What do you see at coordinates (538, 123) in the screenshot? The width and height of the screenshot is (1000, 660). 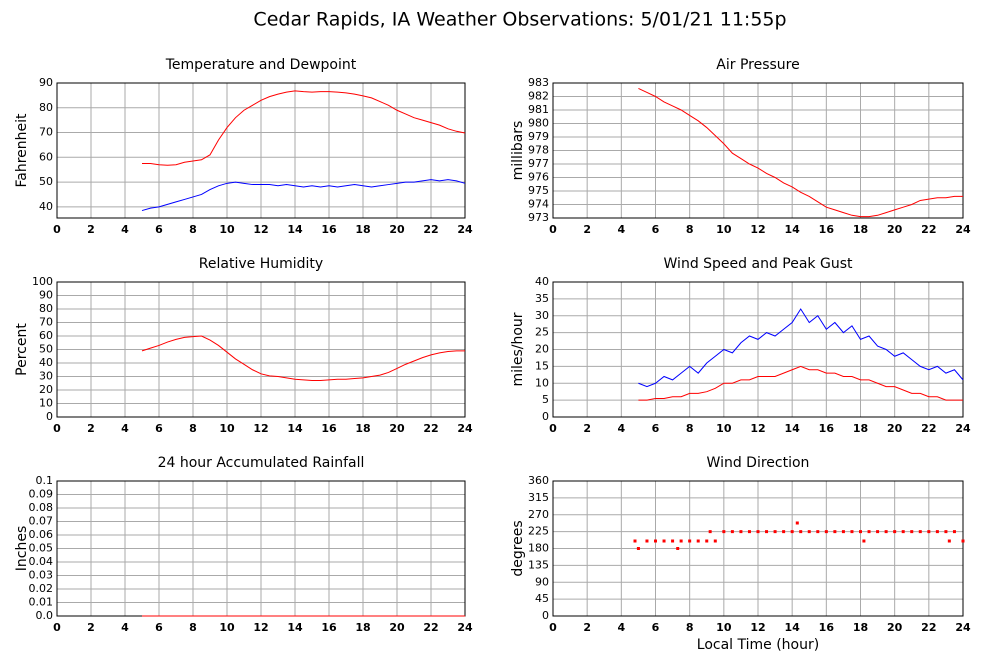 I see `y-tick-label: 980` at bounding box center [538, 123].